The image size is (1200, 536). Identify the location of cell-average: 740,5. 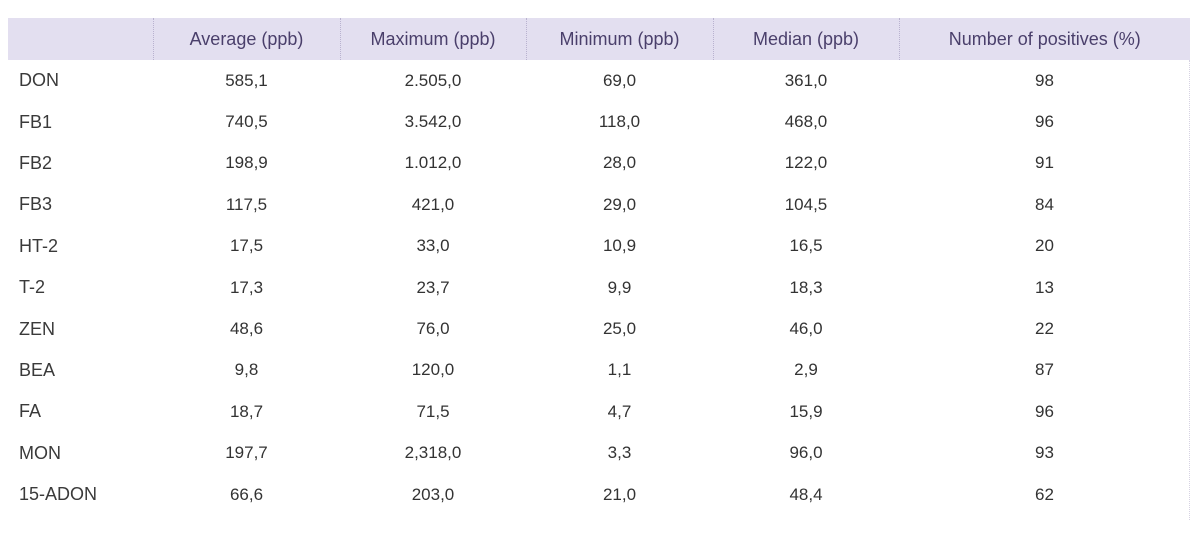
(246, 122).